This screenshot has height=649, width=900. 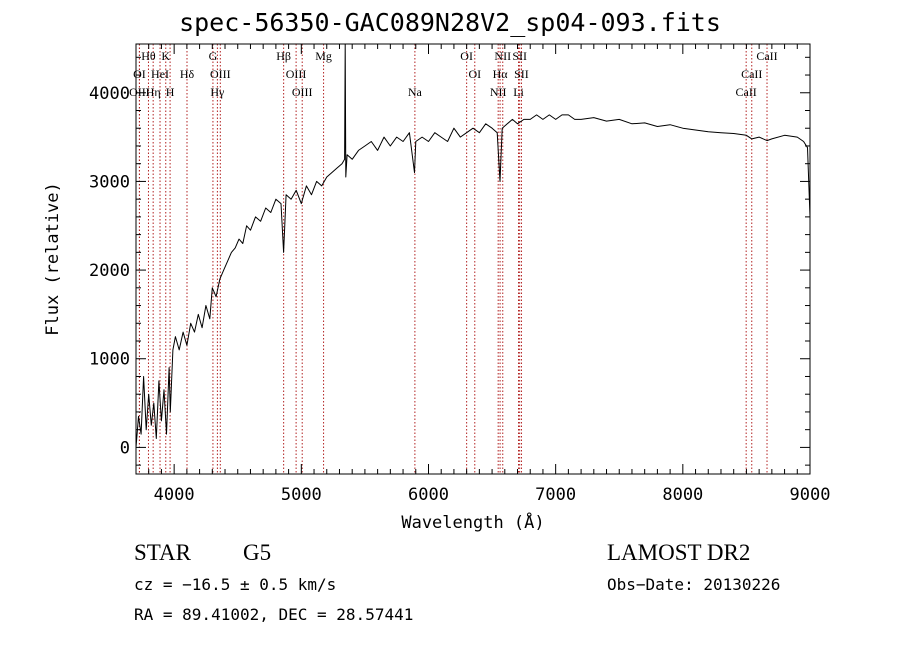 I want to click on marker-label: Hα, so click(x=501, y=74).